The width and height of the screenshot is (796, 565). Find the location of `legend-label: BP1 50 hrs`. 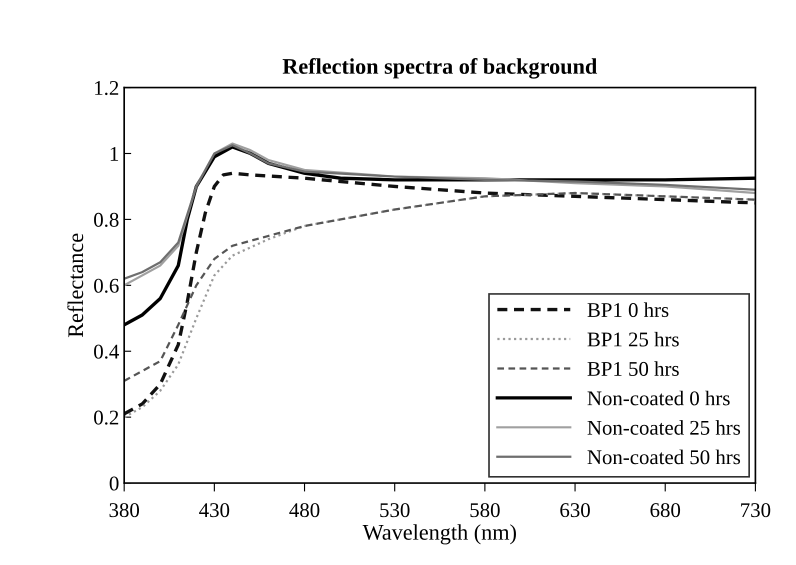

legend-label: BP1 50 hrs is located at coordinates (633, 368).